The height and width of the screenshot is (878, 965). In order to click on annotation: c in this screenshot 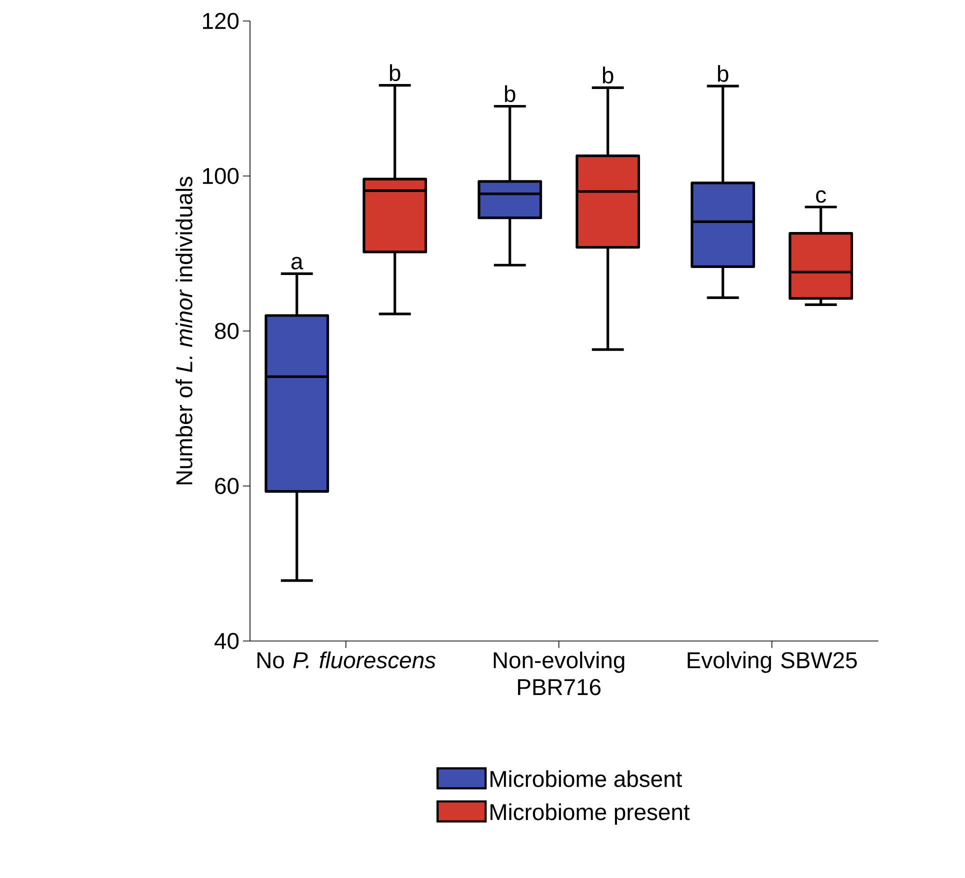, I will do `click(821, 196)`.